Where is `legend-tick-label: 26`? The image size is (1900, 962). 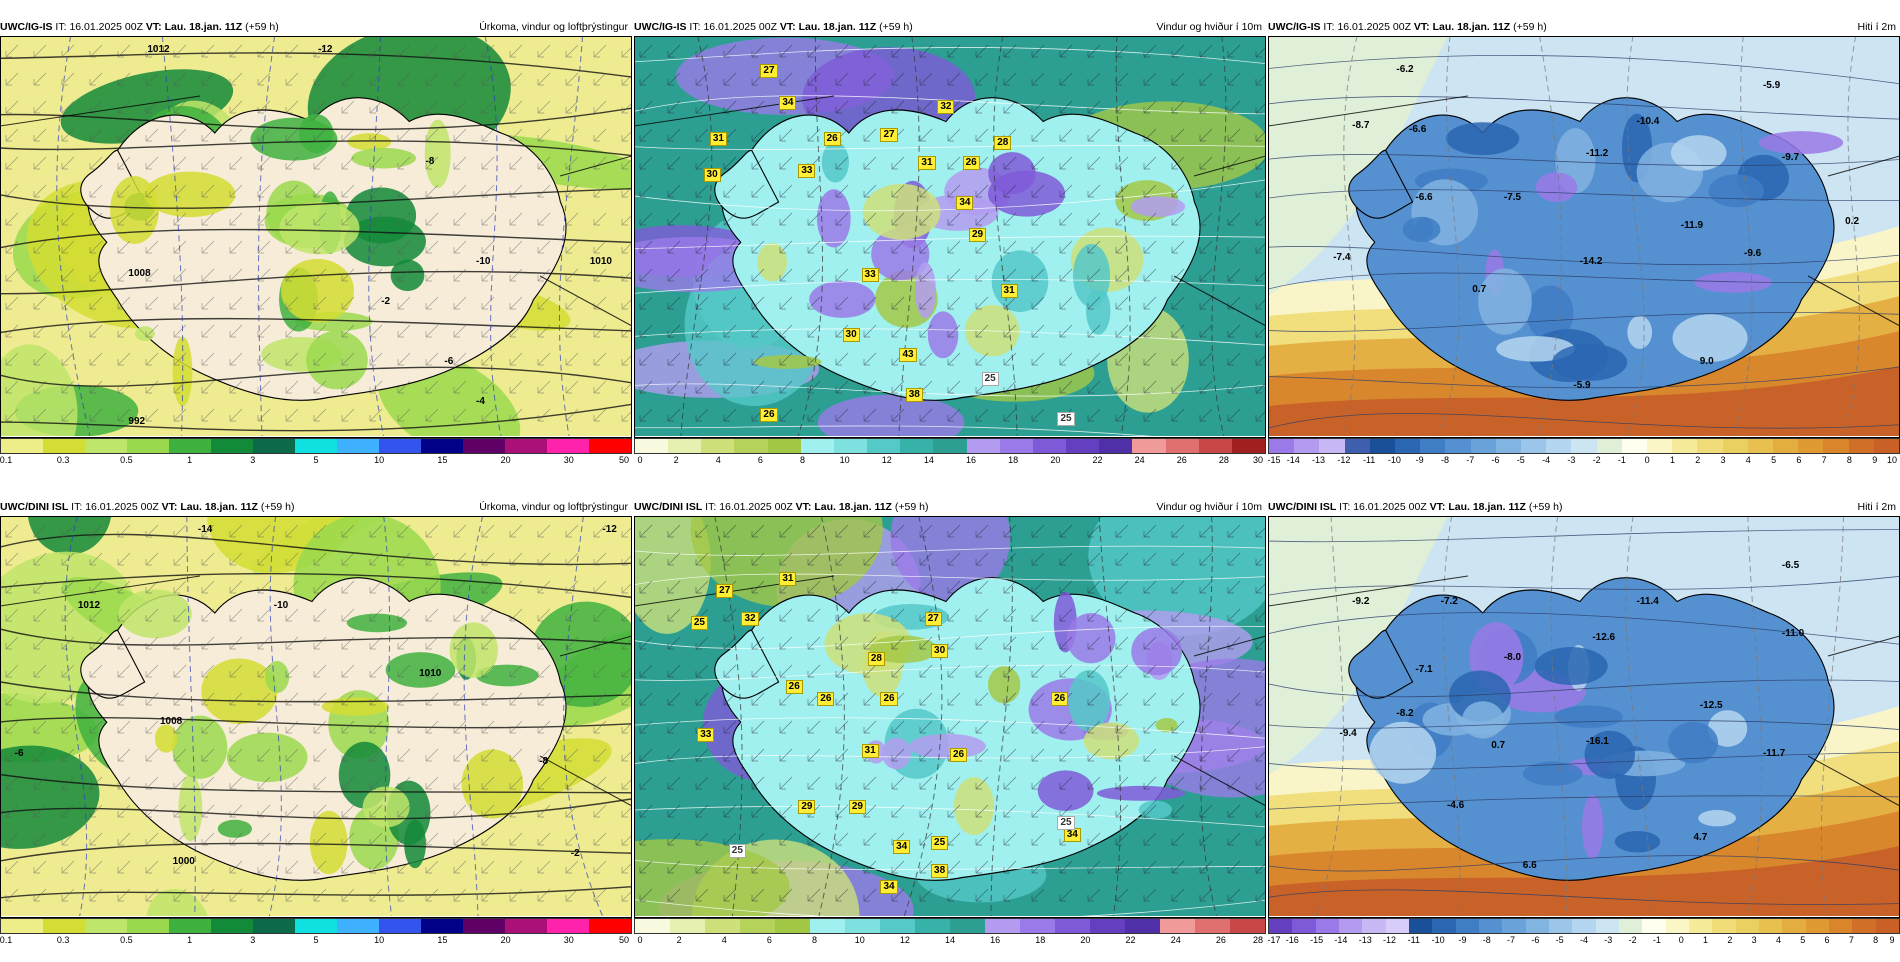 legend-tick-label: 26 is located at coordinates (1220, 940).